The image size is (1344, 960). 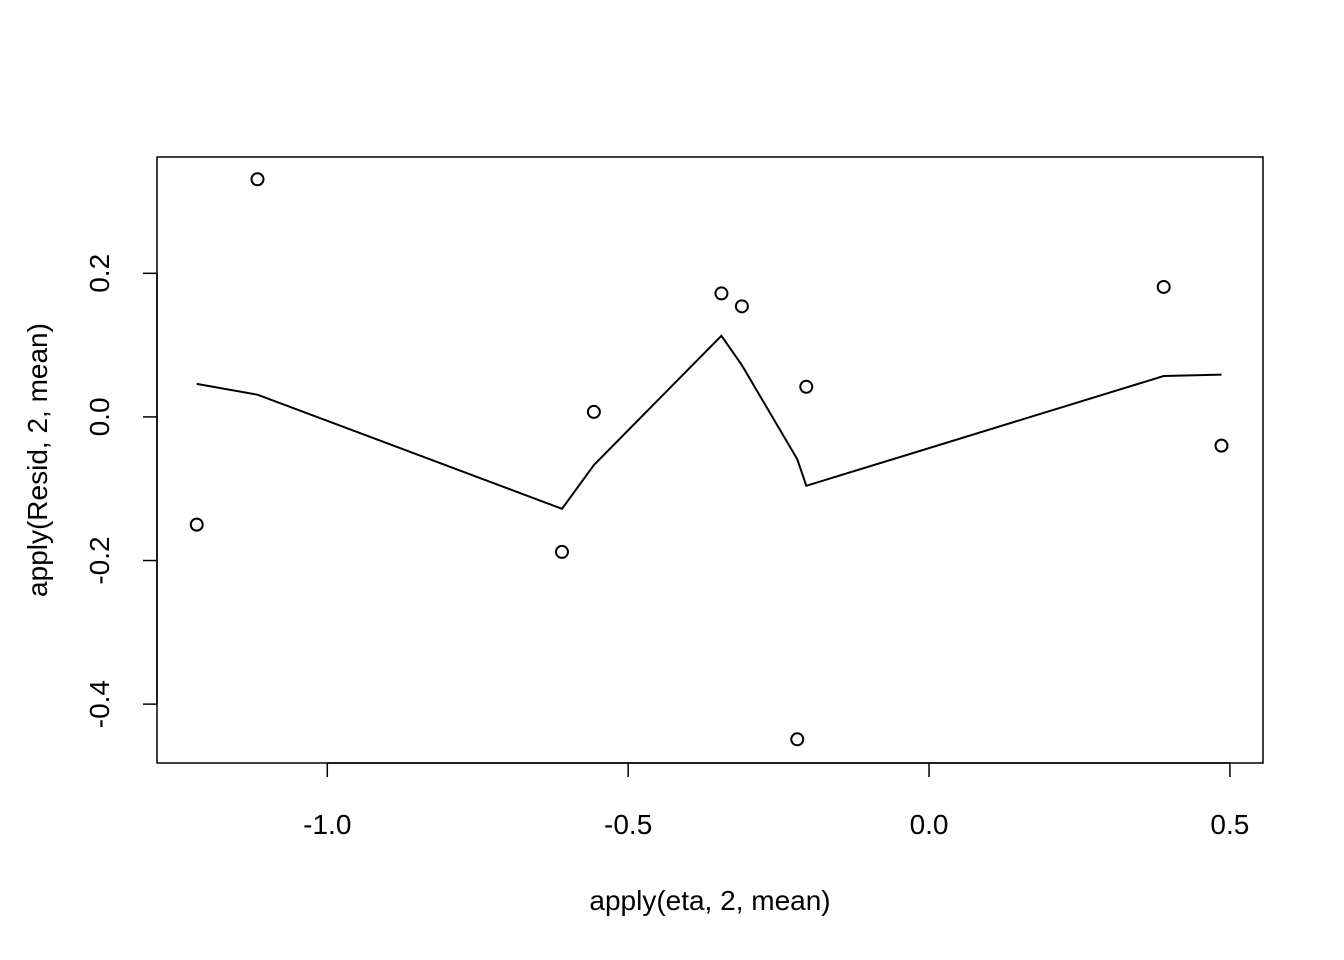 I want to click on x-tick-label: 0.5, so click(x=1229, y=824).